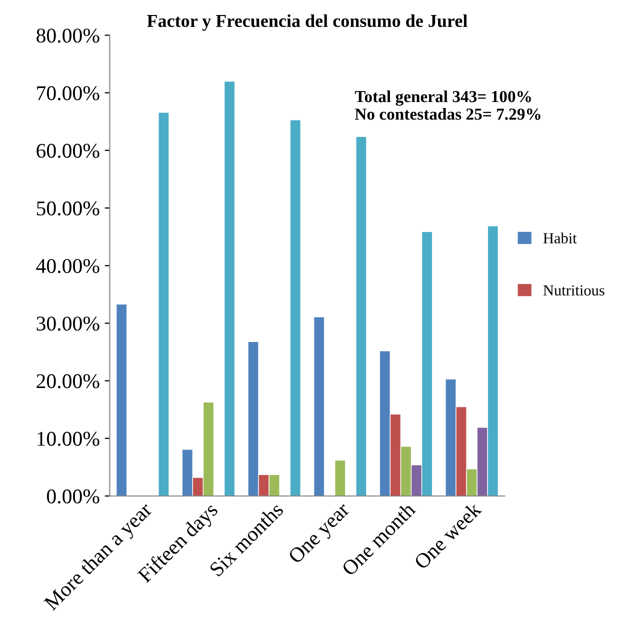 The image size is (627, 640). What do you see at coordinates (68, 35) in the screenshot?
I see `y-tick-label: 80.00%` at bounding box center [68, 35].